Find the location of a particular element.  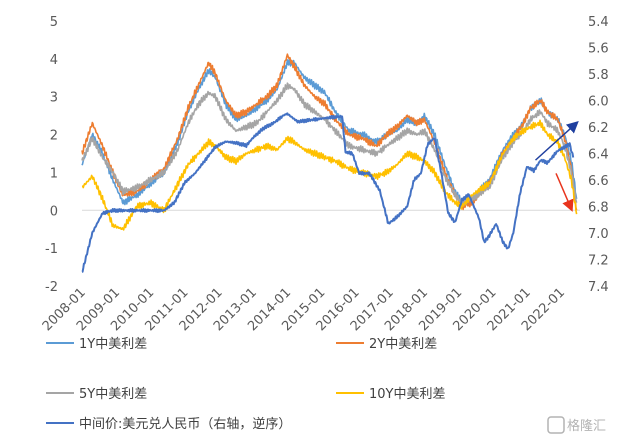

annotation-layer is located at coordinates (557, 166).